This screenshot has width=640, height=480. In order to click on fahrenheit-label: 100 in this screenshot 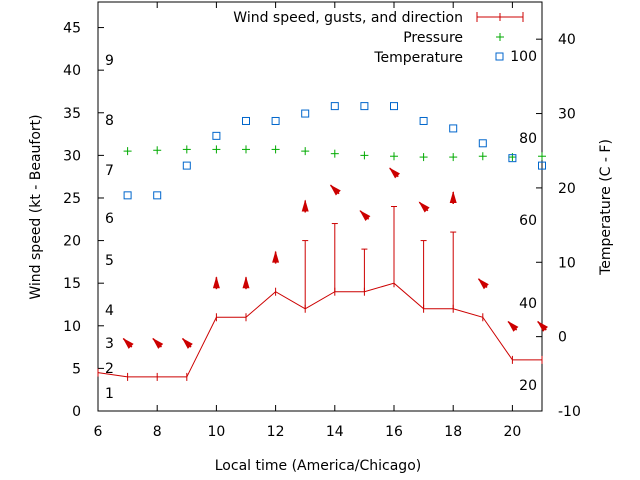, I will do `click(523, 57)`.